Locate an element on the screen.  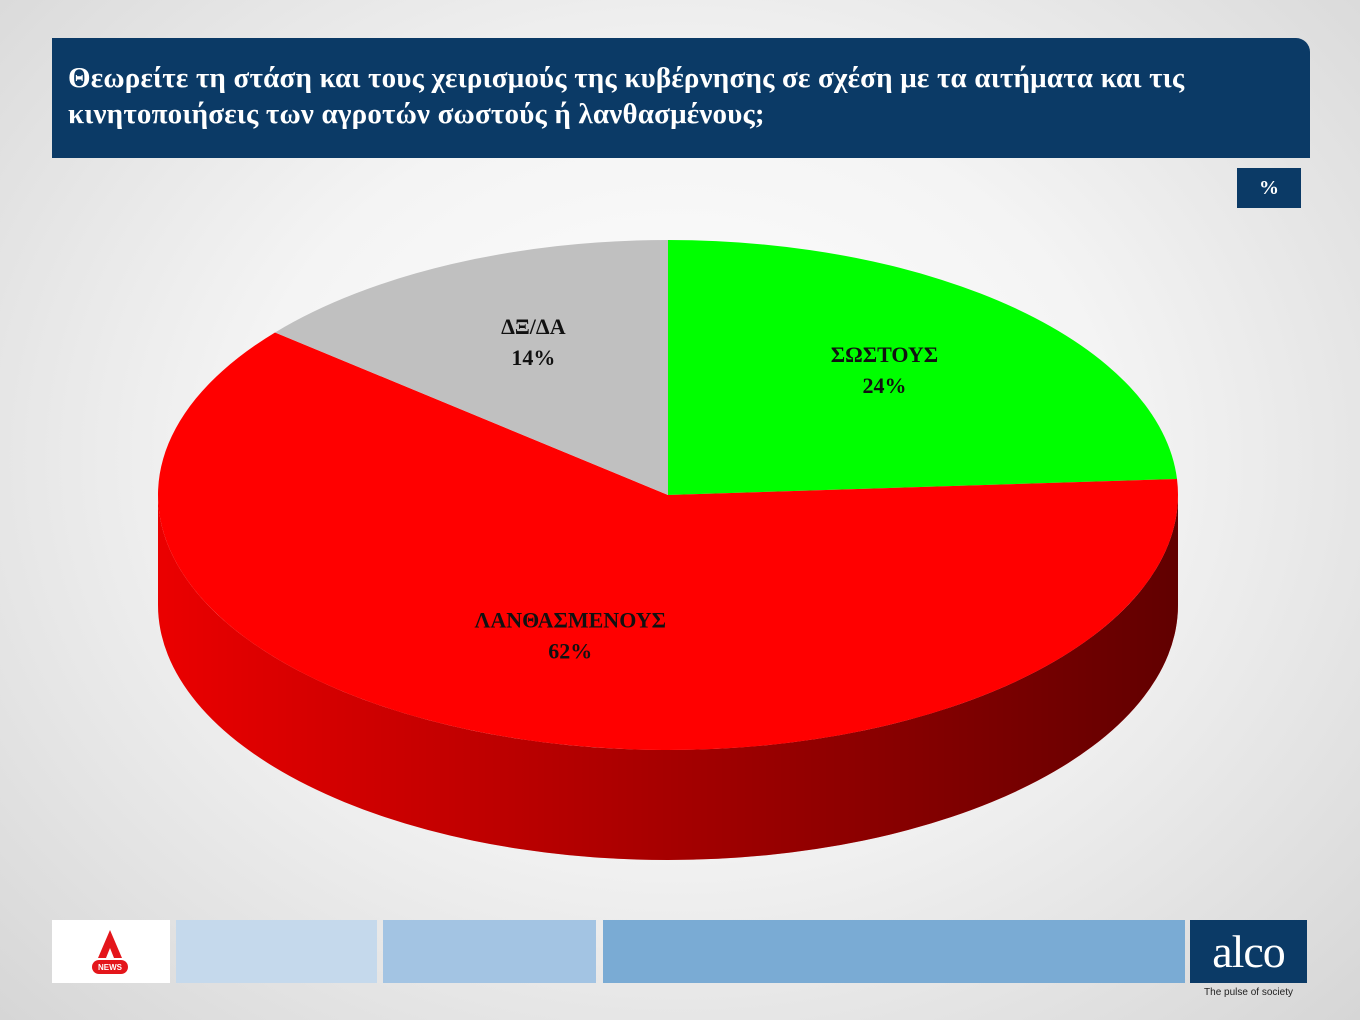
brand: alco is located at coordinates (1248, 951).